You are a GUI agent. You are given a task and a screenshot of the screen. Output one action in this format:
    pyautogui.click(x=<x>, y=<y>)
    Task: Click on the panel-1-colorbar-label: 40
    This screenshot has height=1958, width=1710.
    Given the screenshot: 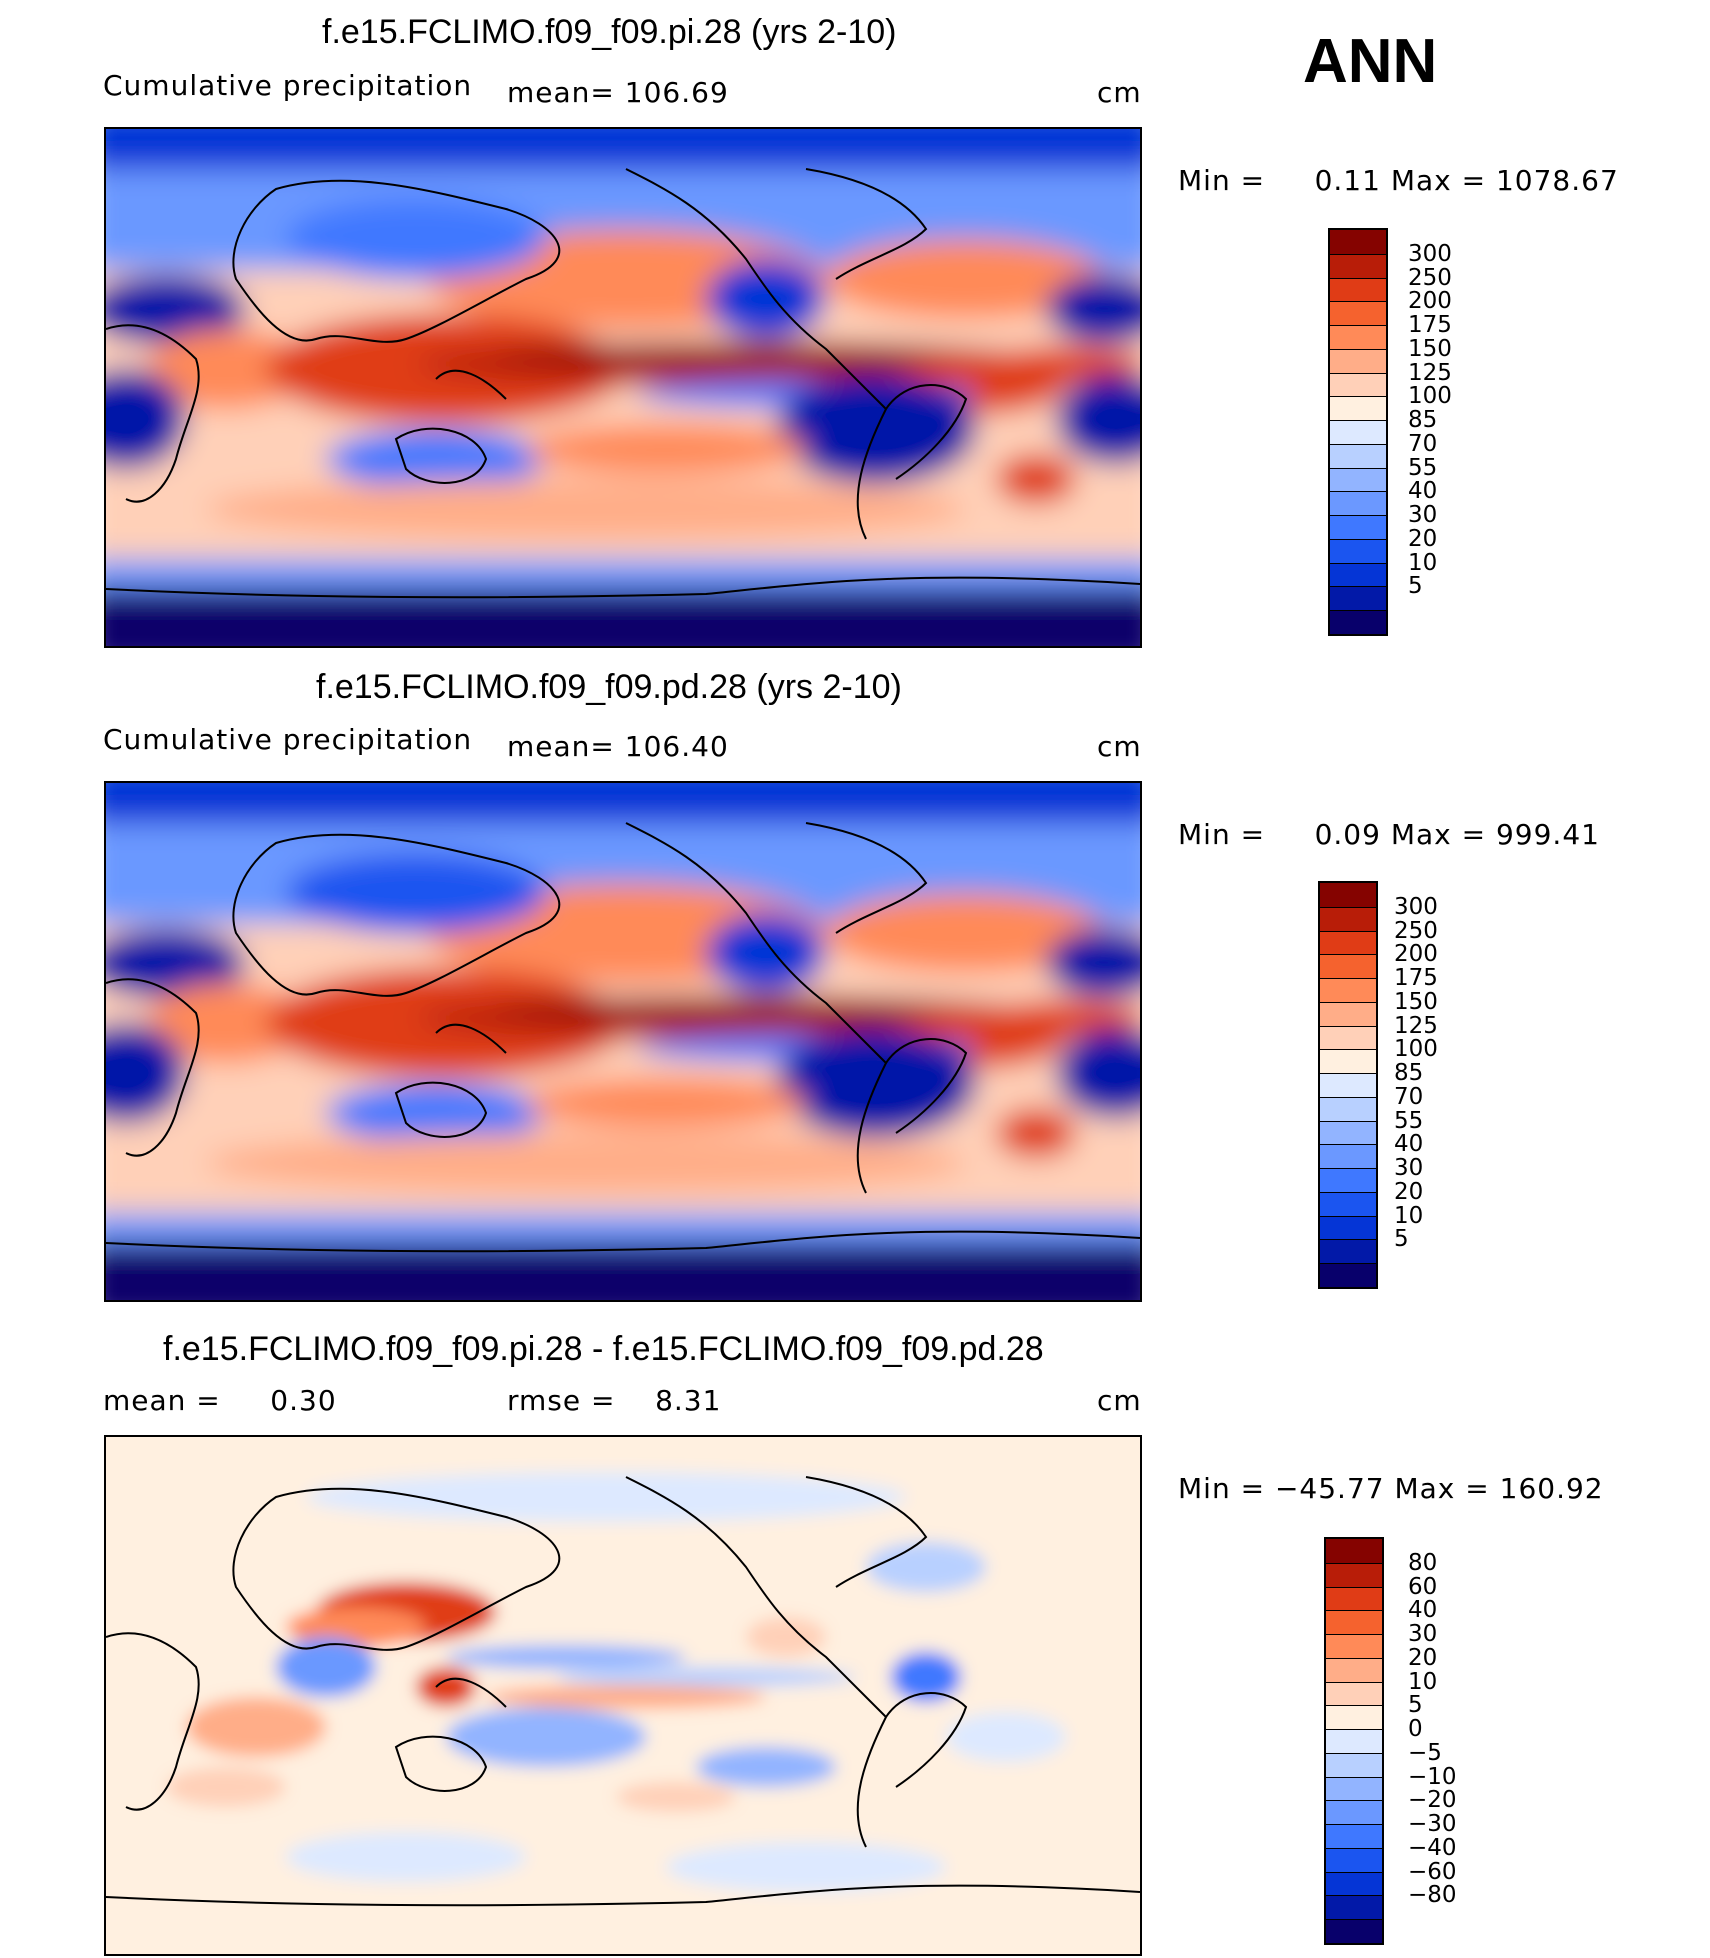 What is the action you would take?
    pyautogui.click(x=1423, y=491)
    